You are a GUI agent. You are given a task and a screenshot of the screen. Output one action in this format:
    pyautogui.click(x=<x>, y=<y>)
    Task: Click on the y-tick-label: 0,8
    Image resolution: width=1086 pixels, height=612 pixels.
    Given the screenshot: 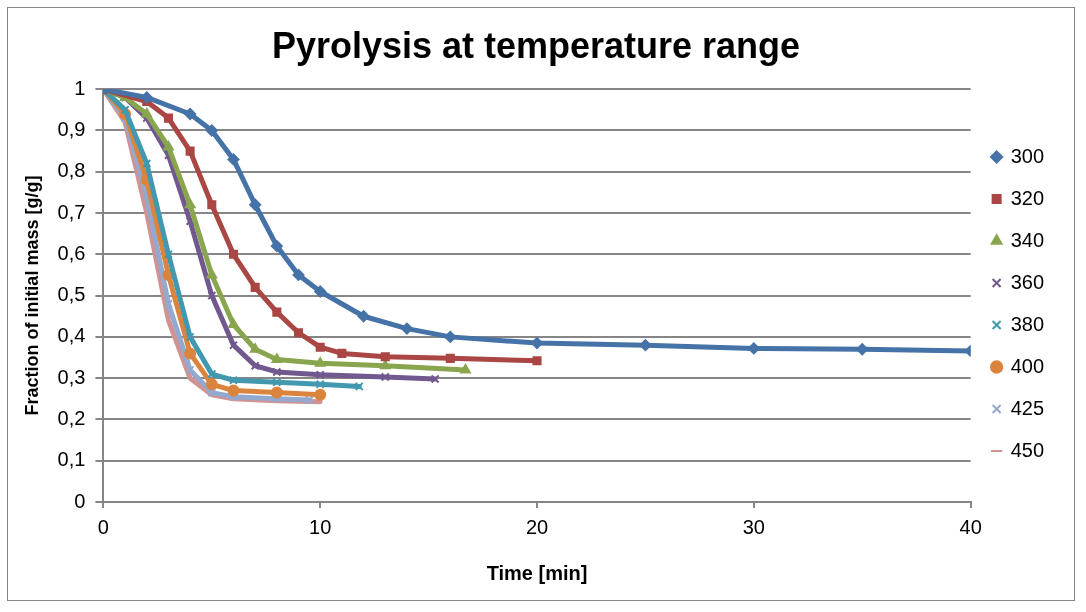 What is the action you would take?
    pyautogui.click(x=71, y=170)
    